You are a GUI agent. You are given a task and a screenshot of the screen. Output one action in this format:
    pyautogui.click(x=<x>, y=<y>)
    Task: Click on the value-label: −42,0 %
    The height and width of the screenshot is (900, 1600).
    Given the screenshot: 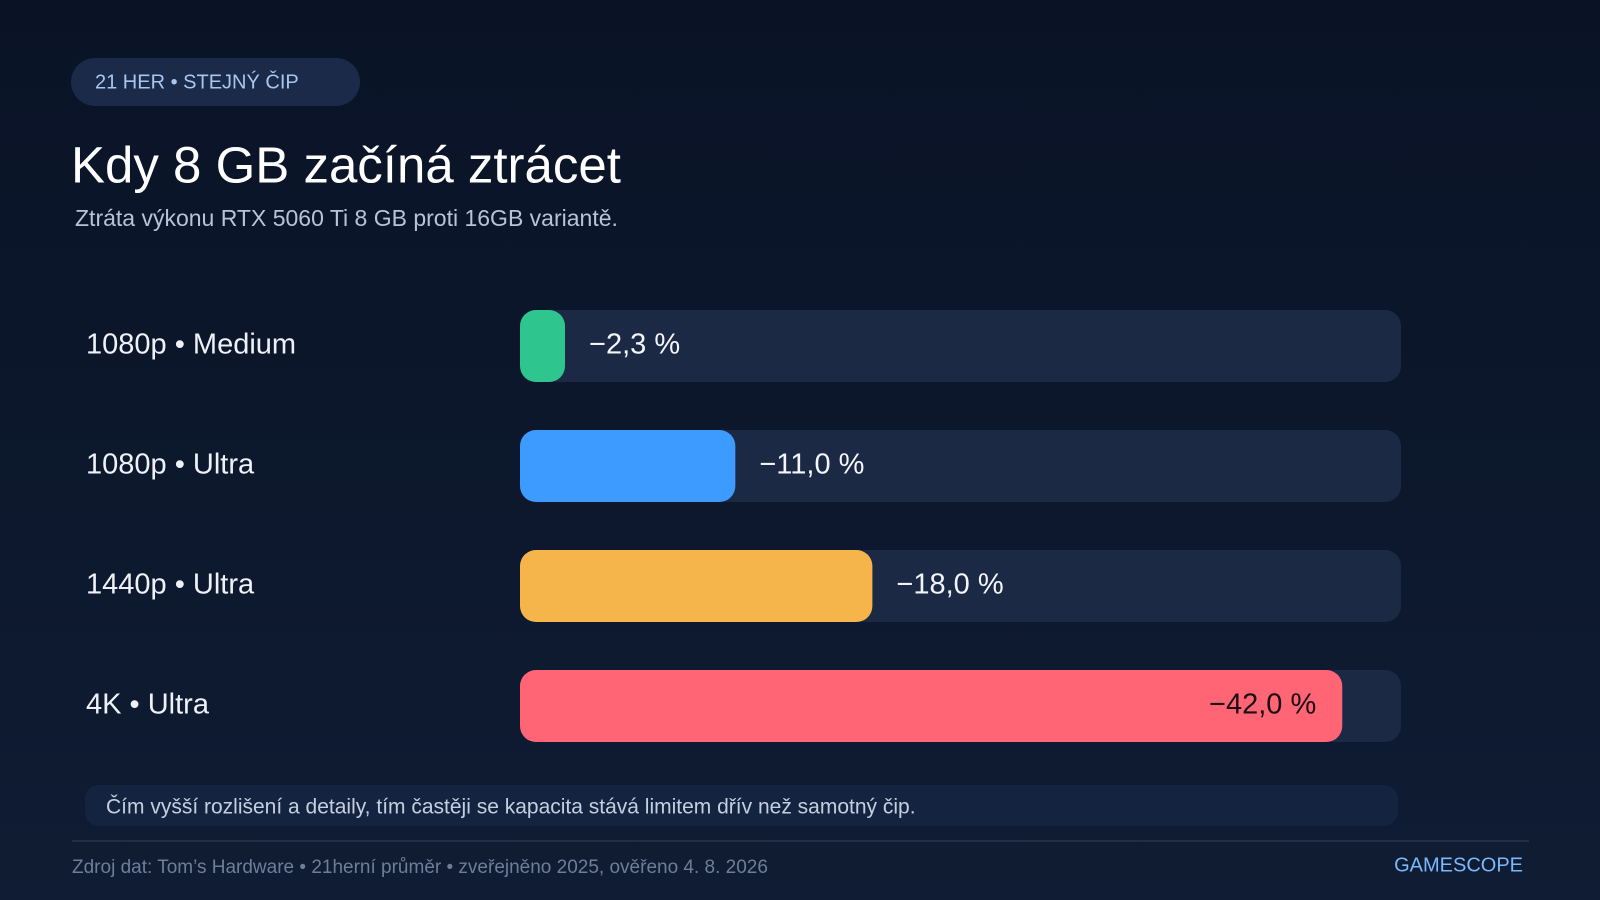 What is the action you would take?
    pyautogui.click(x=1262, y=705)
    